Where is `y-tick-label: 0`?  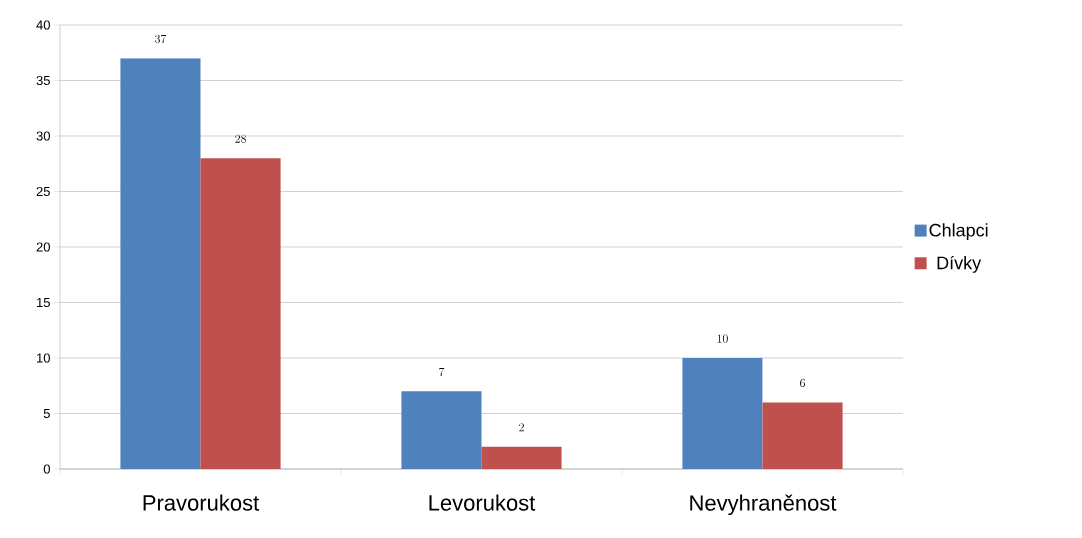
y-tick-label: 0 is located at coordinates (46, 469).